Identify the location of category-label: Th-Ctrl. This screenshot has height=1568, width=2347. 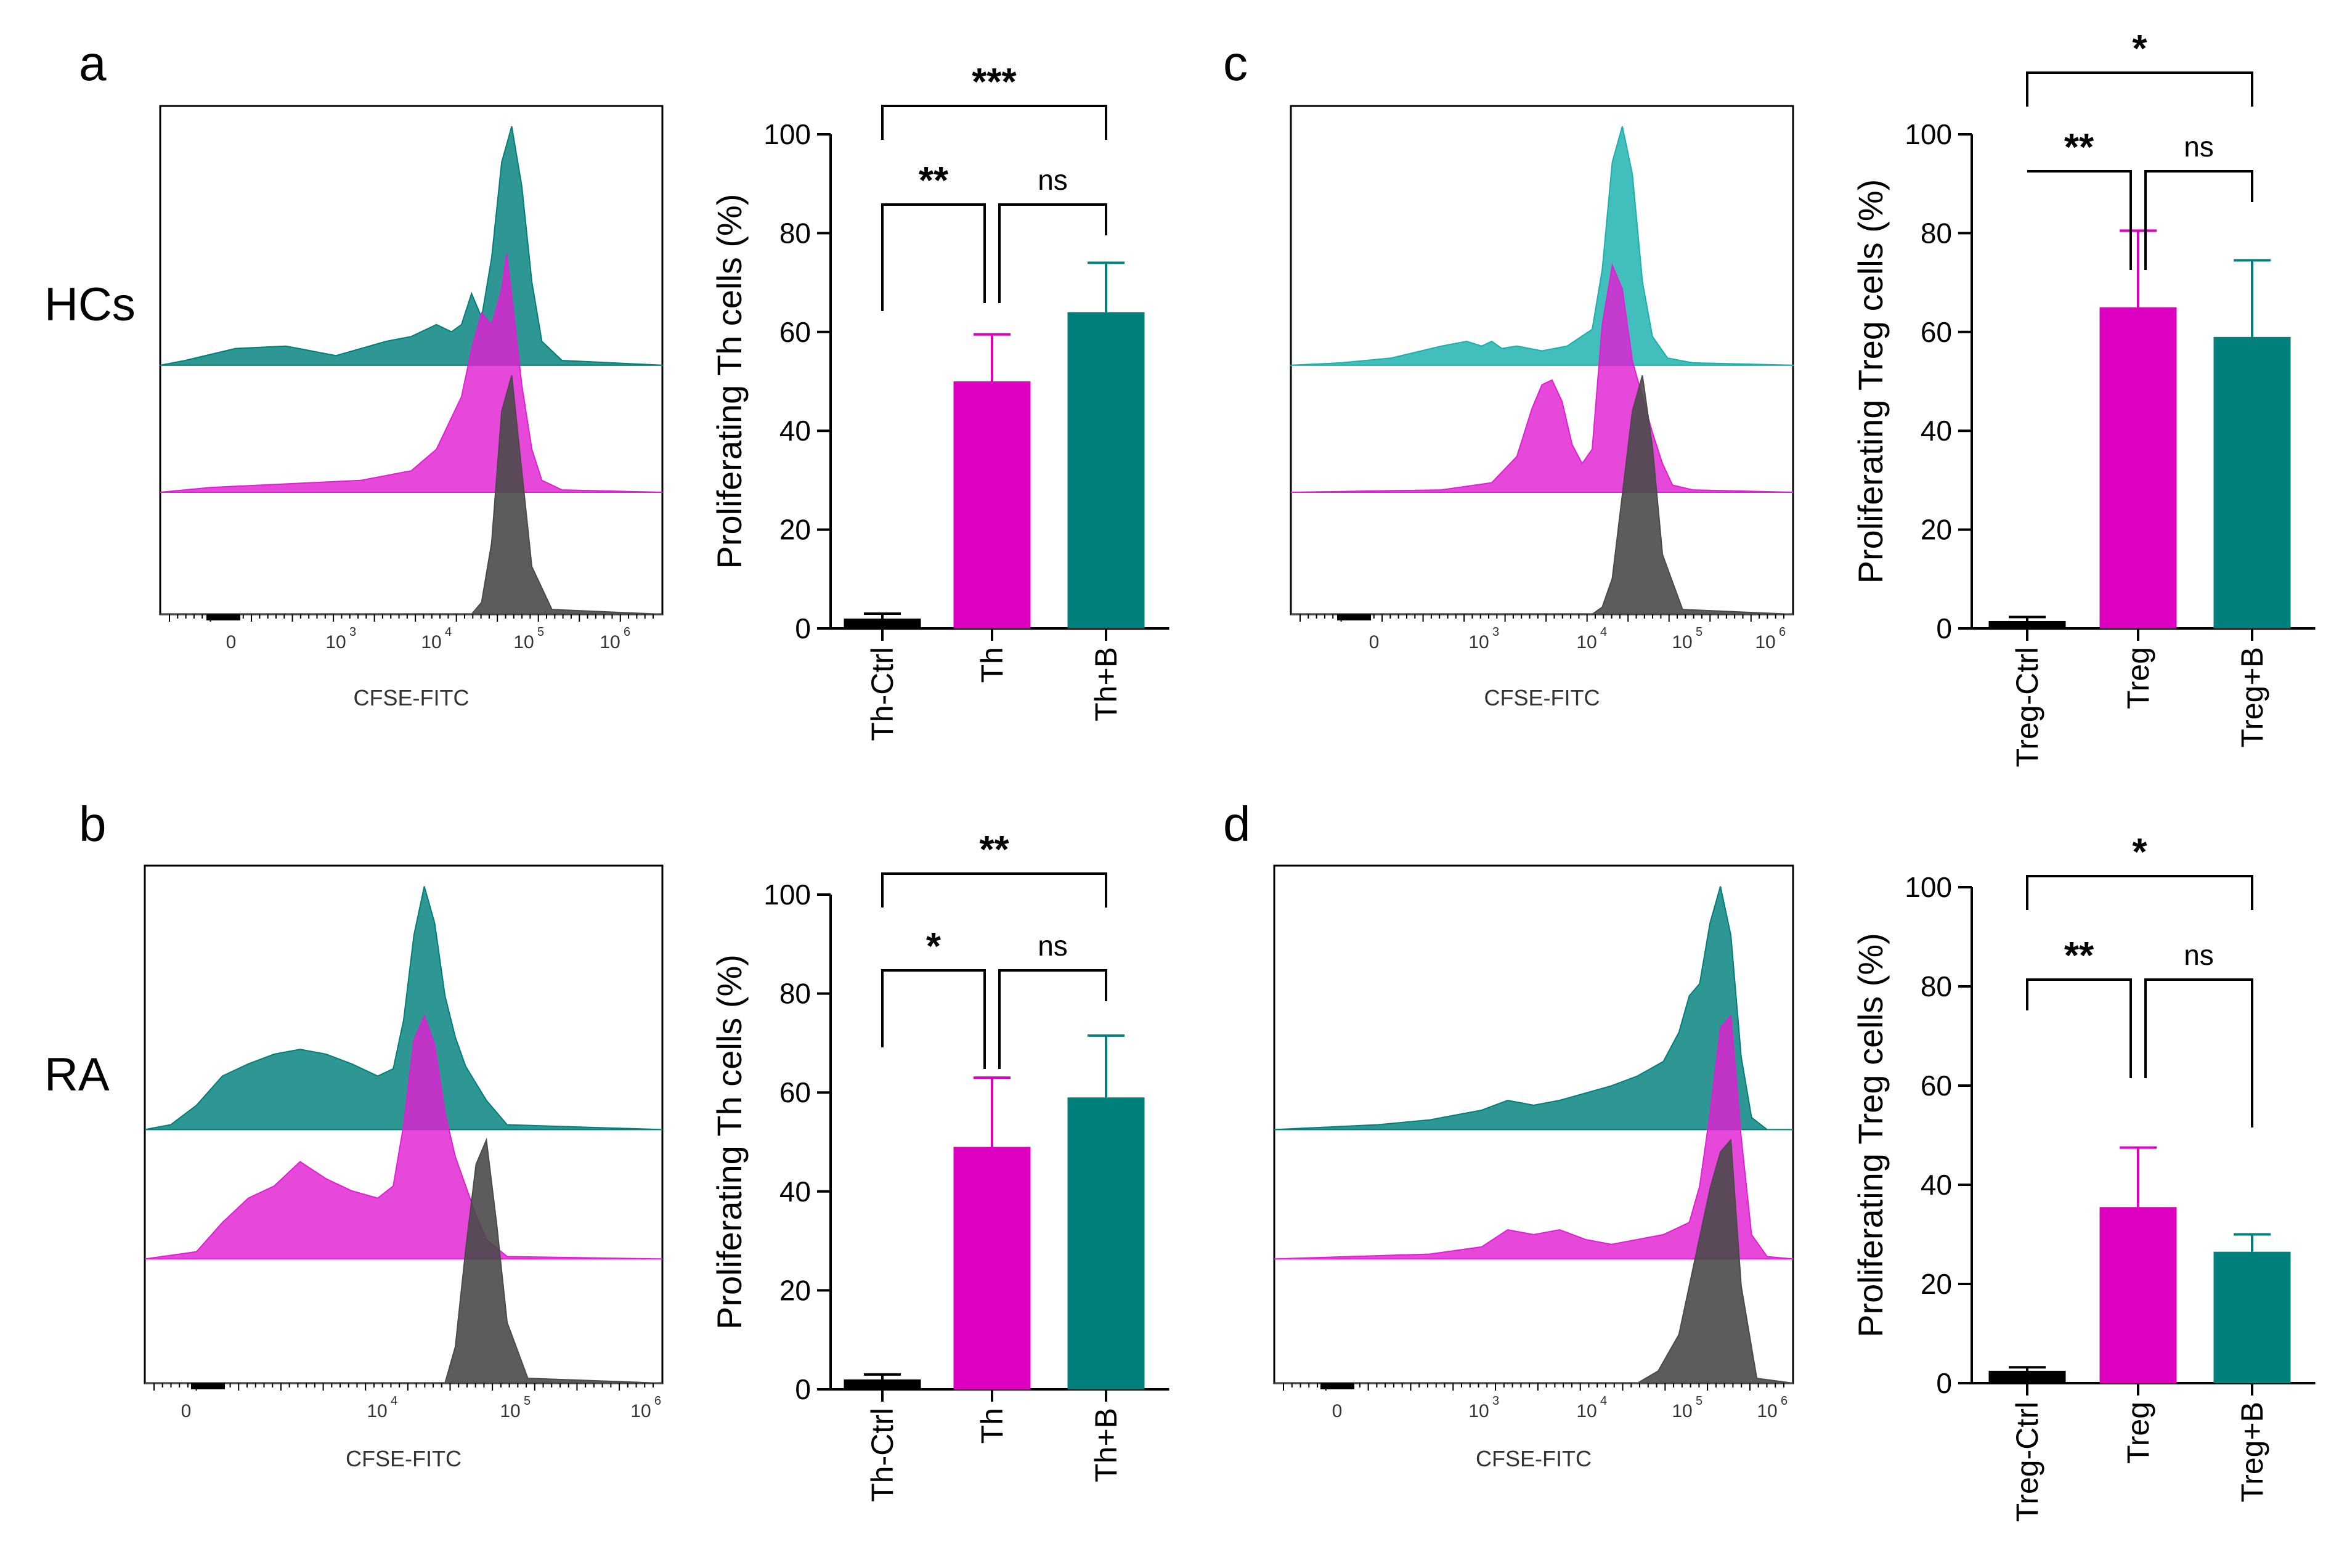
(882, 1455).